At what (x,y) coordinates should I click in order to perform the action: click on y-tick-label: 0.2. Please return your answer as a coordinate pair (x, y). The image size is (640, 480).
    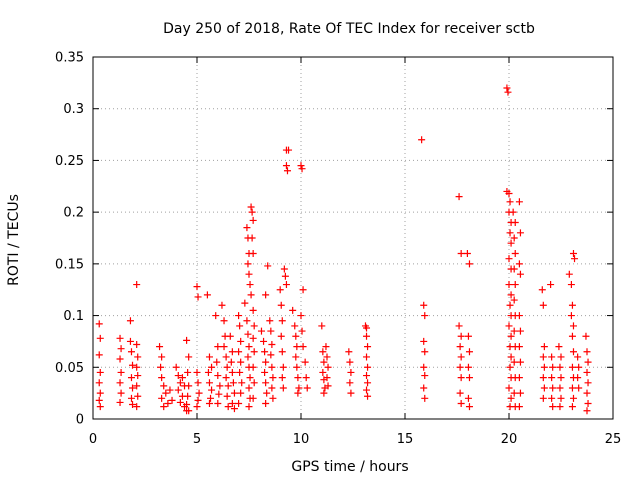
    Looking at the image, I should click on (73, 213).